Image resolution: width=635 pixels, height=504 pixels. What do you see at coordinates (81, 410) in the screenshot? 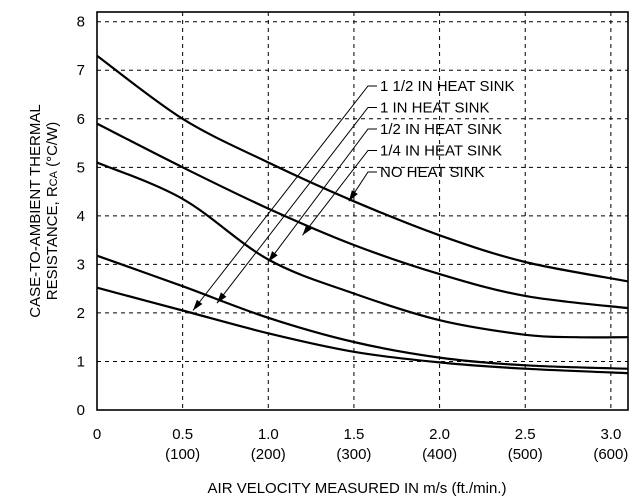
I see `y-tick-label: 0` at bounding box center [81, 410].